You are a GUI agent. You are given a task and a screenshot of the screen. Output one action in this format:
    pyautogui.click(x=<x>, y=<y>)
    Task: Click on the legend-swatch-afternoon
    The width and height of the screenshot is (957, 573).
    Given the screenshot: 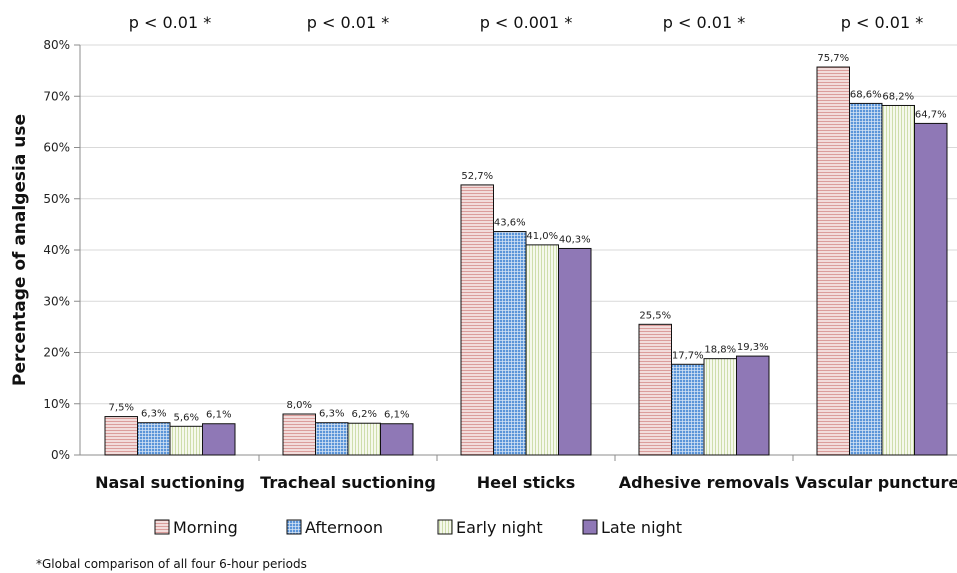 What is the action you would take?
    pyautogui.click(x=294, y=527)
    